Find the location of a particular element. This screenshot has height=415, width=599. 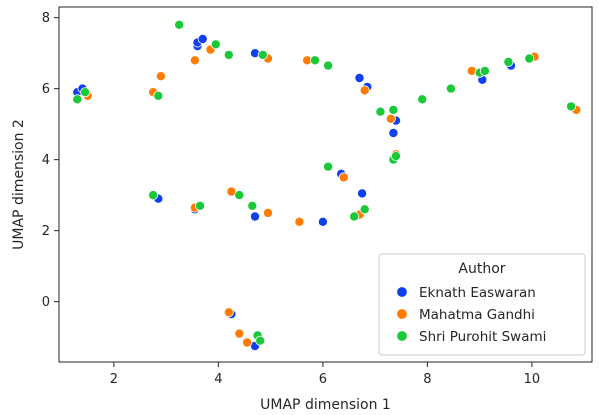

y-tick-label: 0 is located at coordinates (46, 302).